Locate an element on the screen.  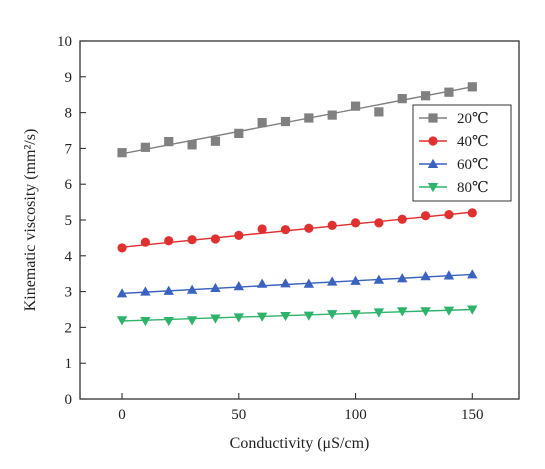
y-tick-label: 3 is located at coordinates (69, 293).